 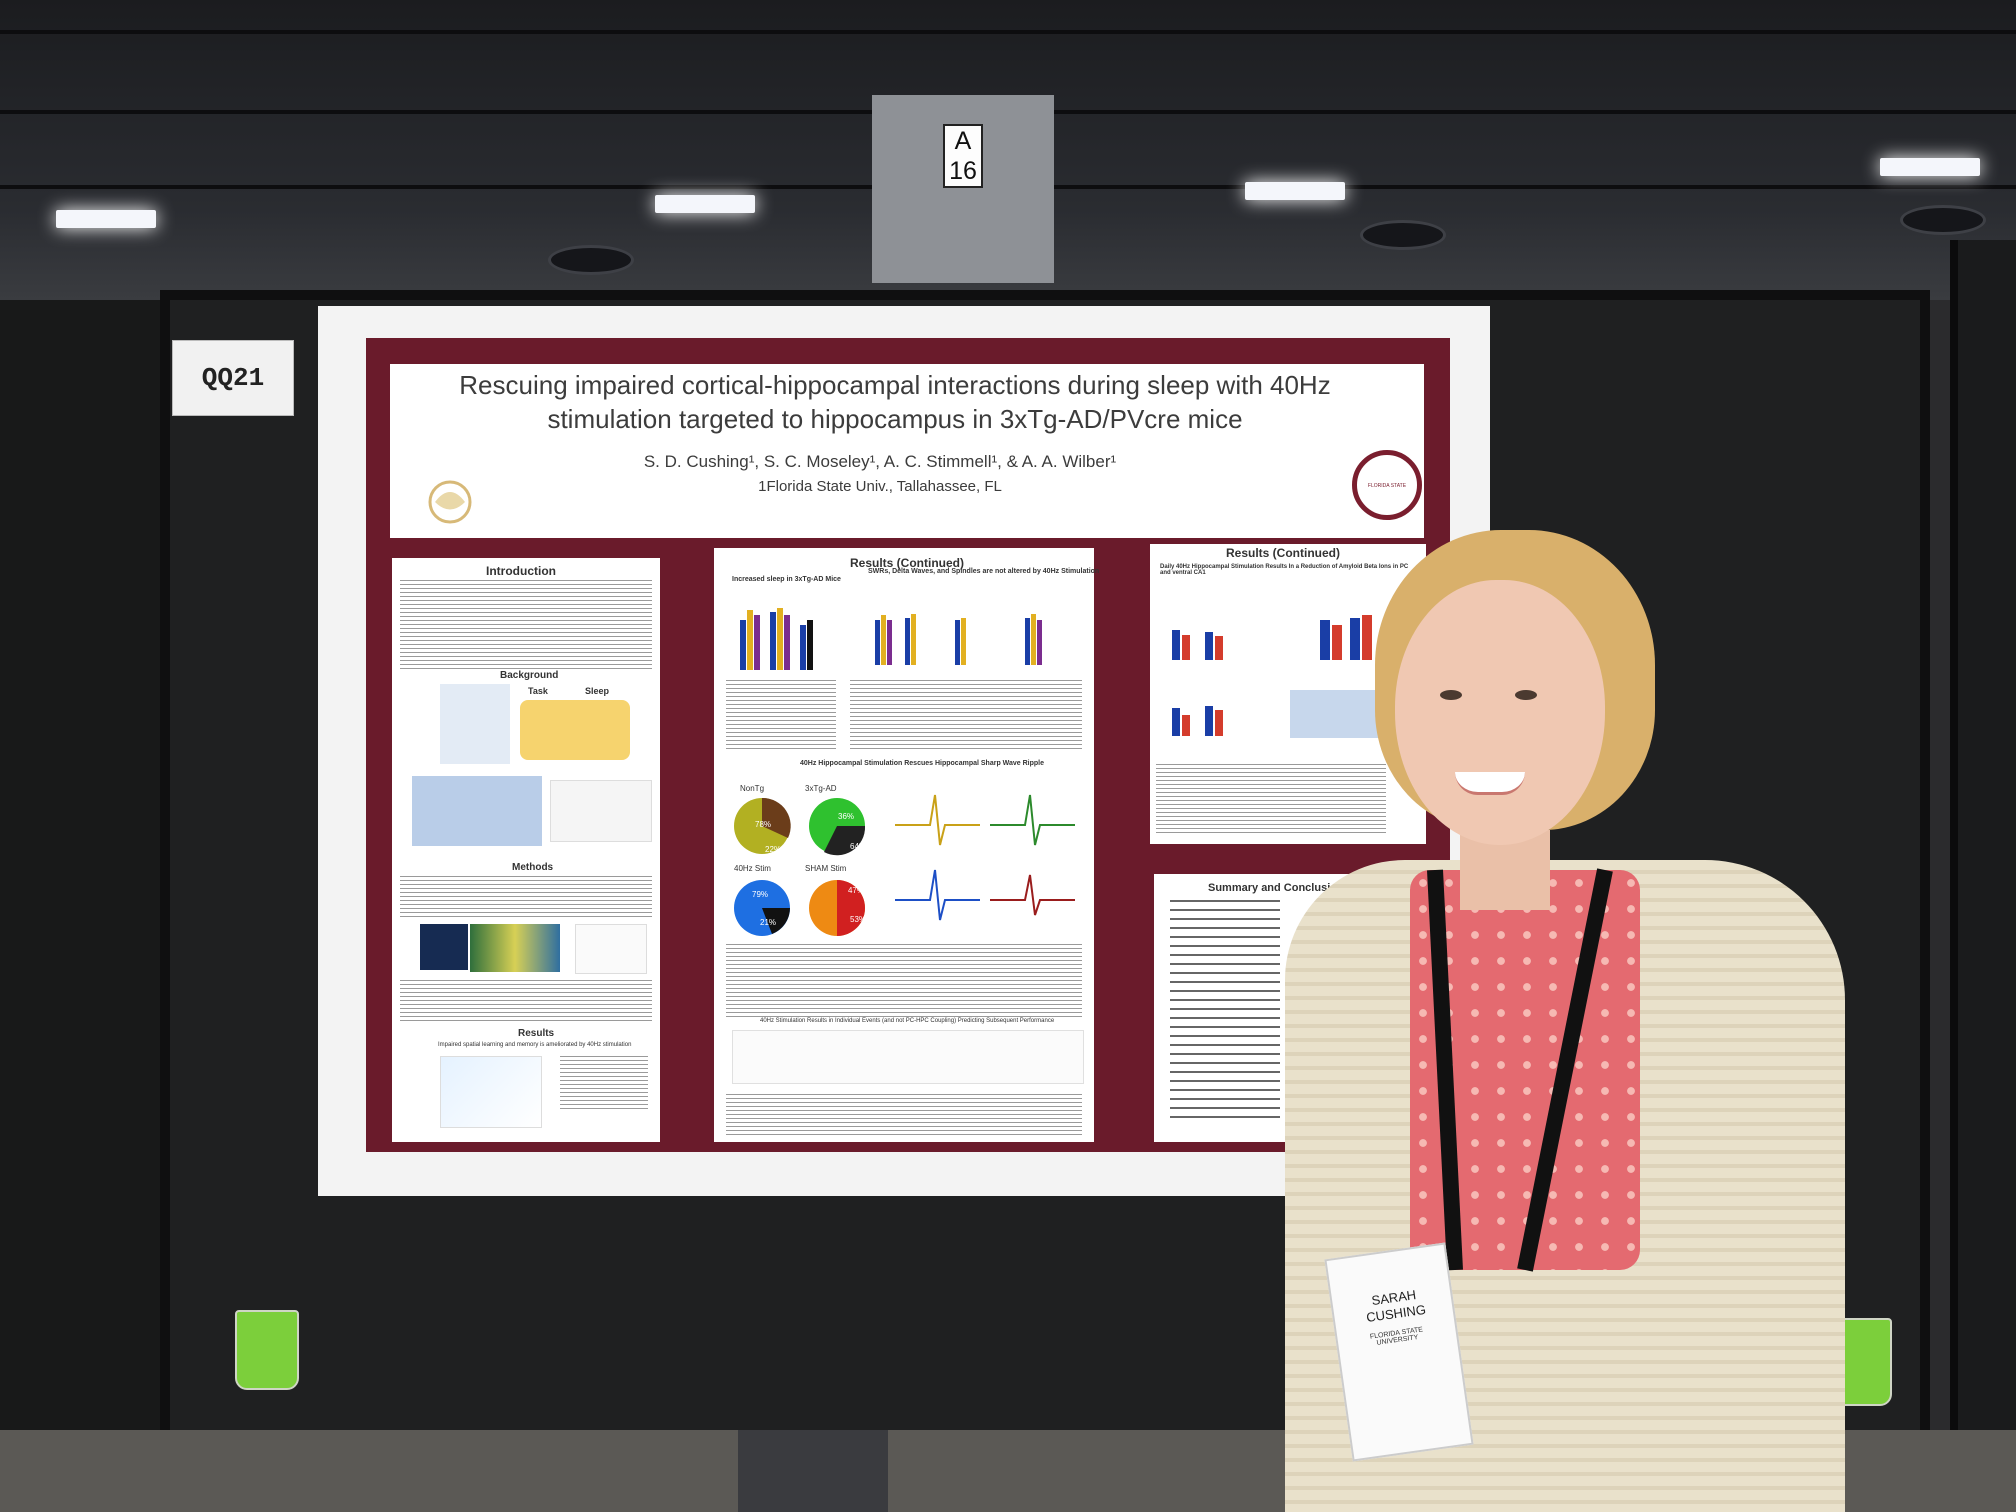 What do you see at coordinates (1387, 516) in the screenshot?
I see `seal-text: FLORIDA STATE UNIVERSITY` at bounding box center [1387, 516].